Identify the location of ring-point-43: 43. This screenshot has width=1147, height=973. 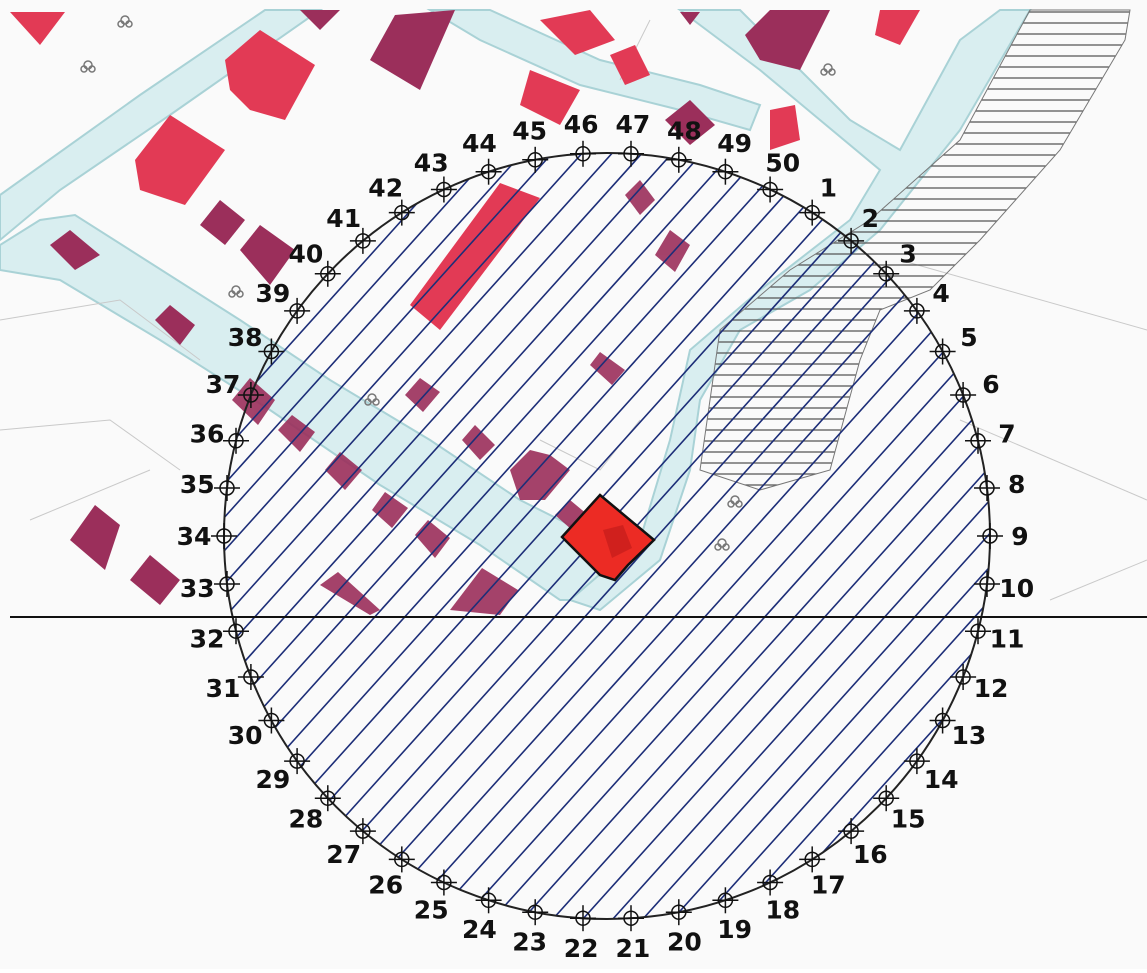
(435, 175).